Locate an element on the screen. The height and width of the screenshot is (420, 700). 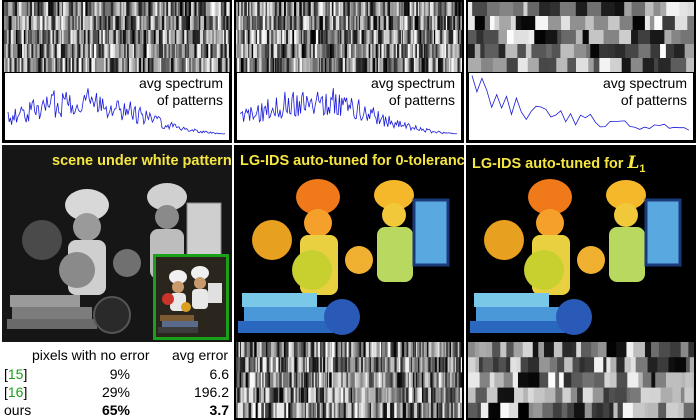
pattern-panel-2: avg spectrum of patterns is located at coordinates (349, 71).